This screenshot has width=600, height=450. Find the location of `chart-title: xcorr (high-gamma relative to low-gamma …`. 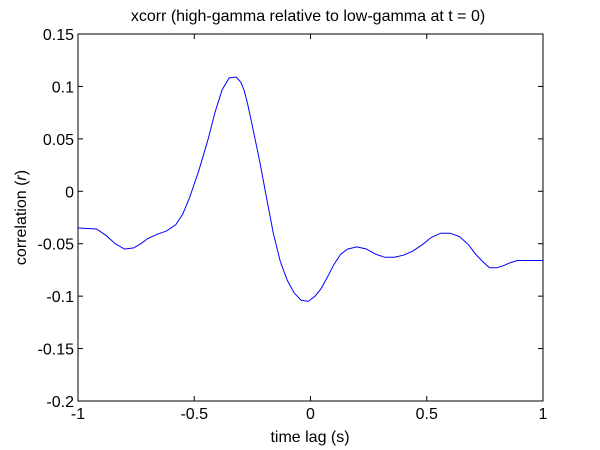

chart-title: xcorr (high-gamma relative to low-gamma … is located at coordinates (308, 16).